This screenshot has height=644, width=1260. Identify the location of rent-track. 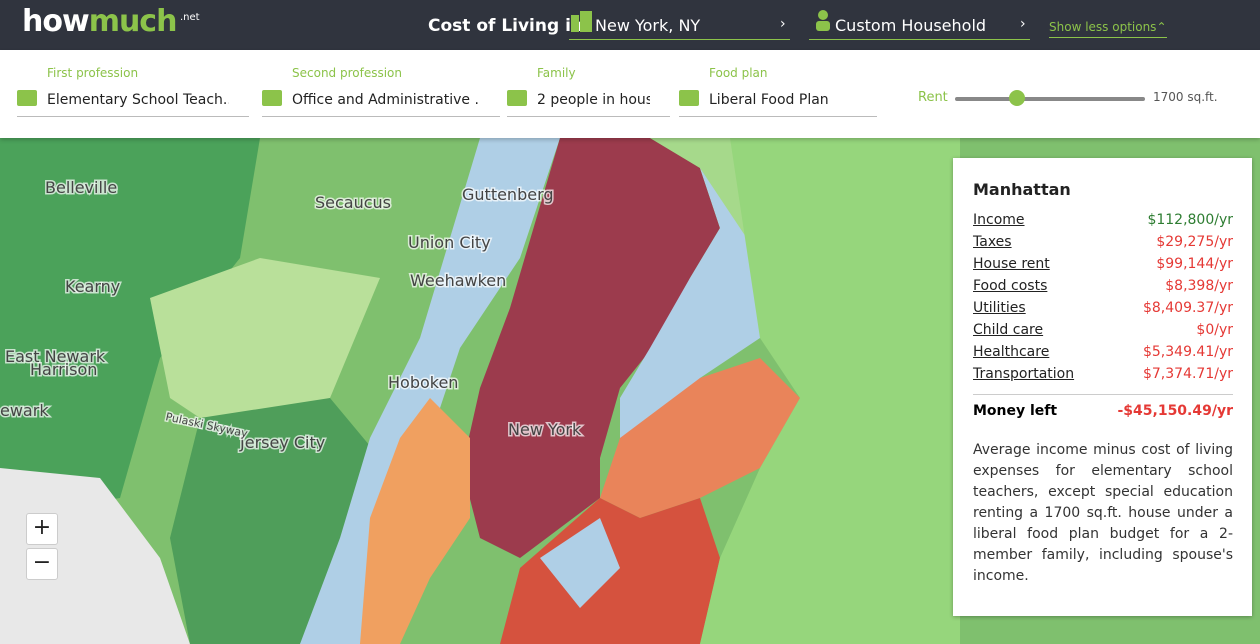
(1050, 99).